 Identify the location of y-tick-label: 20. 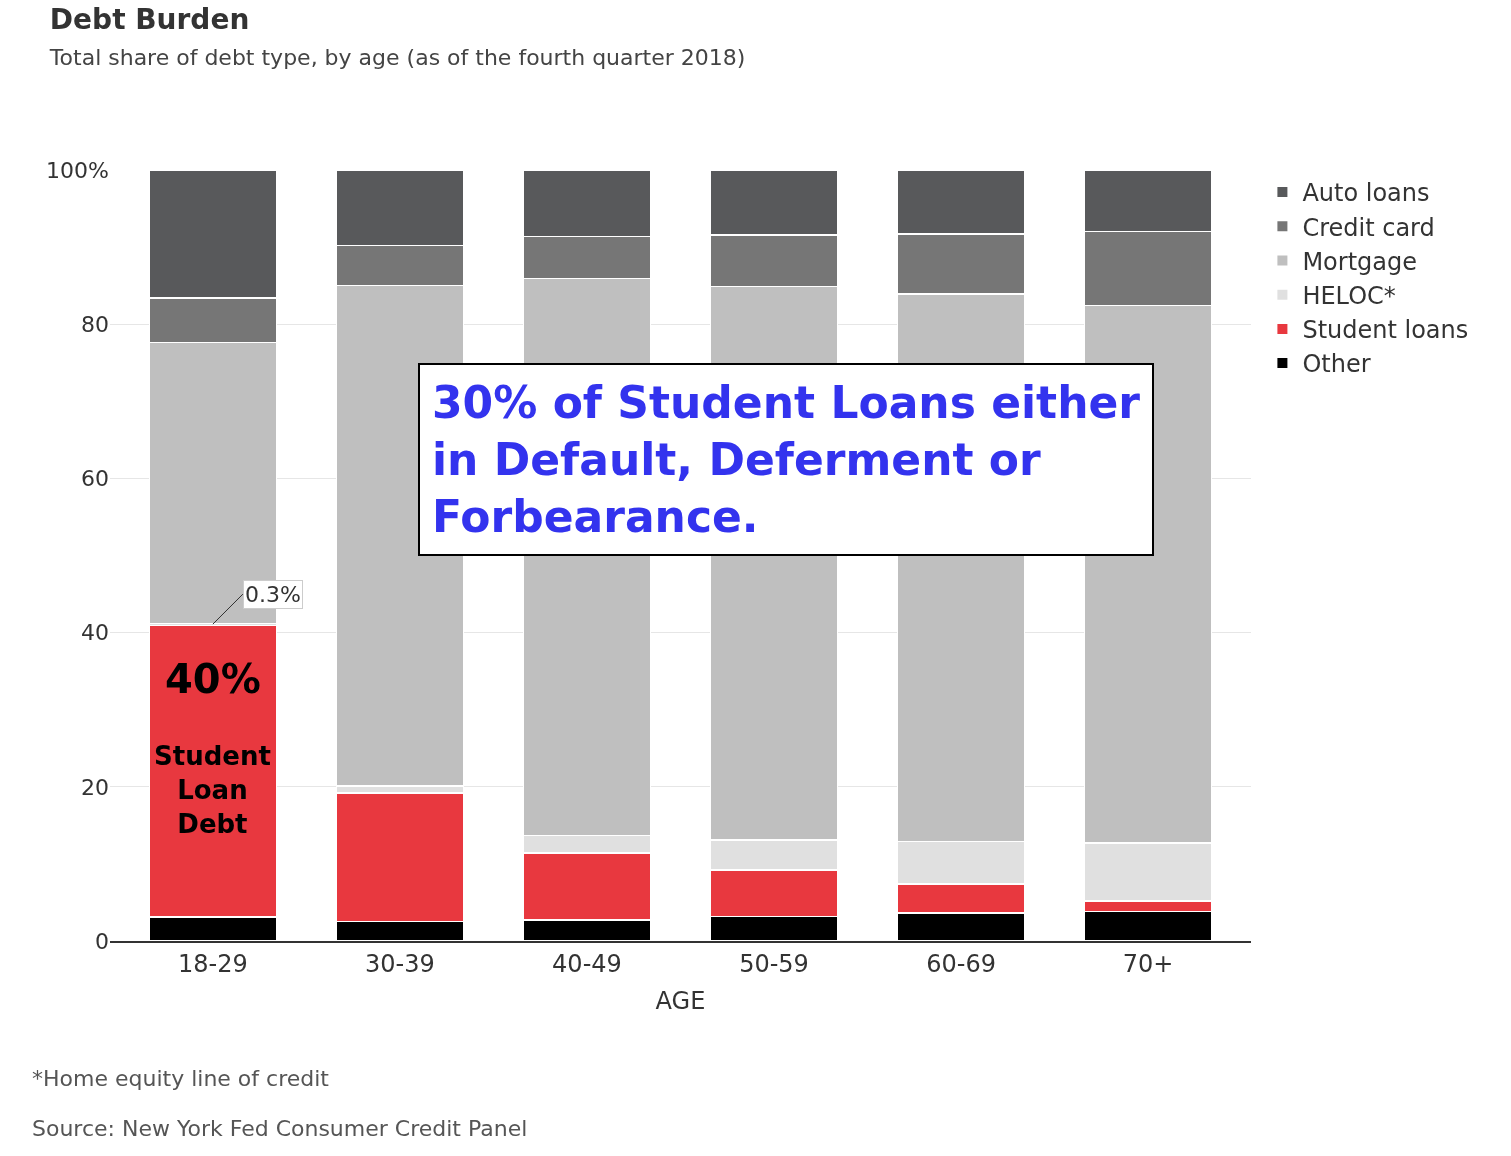
(95, 787).